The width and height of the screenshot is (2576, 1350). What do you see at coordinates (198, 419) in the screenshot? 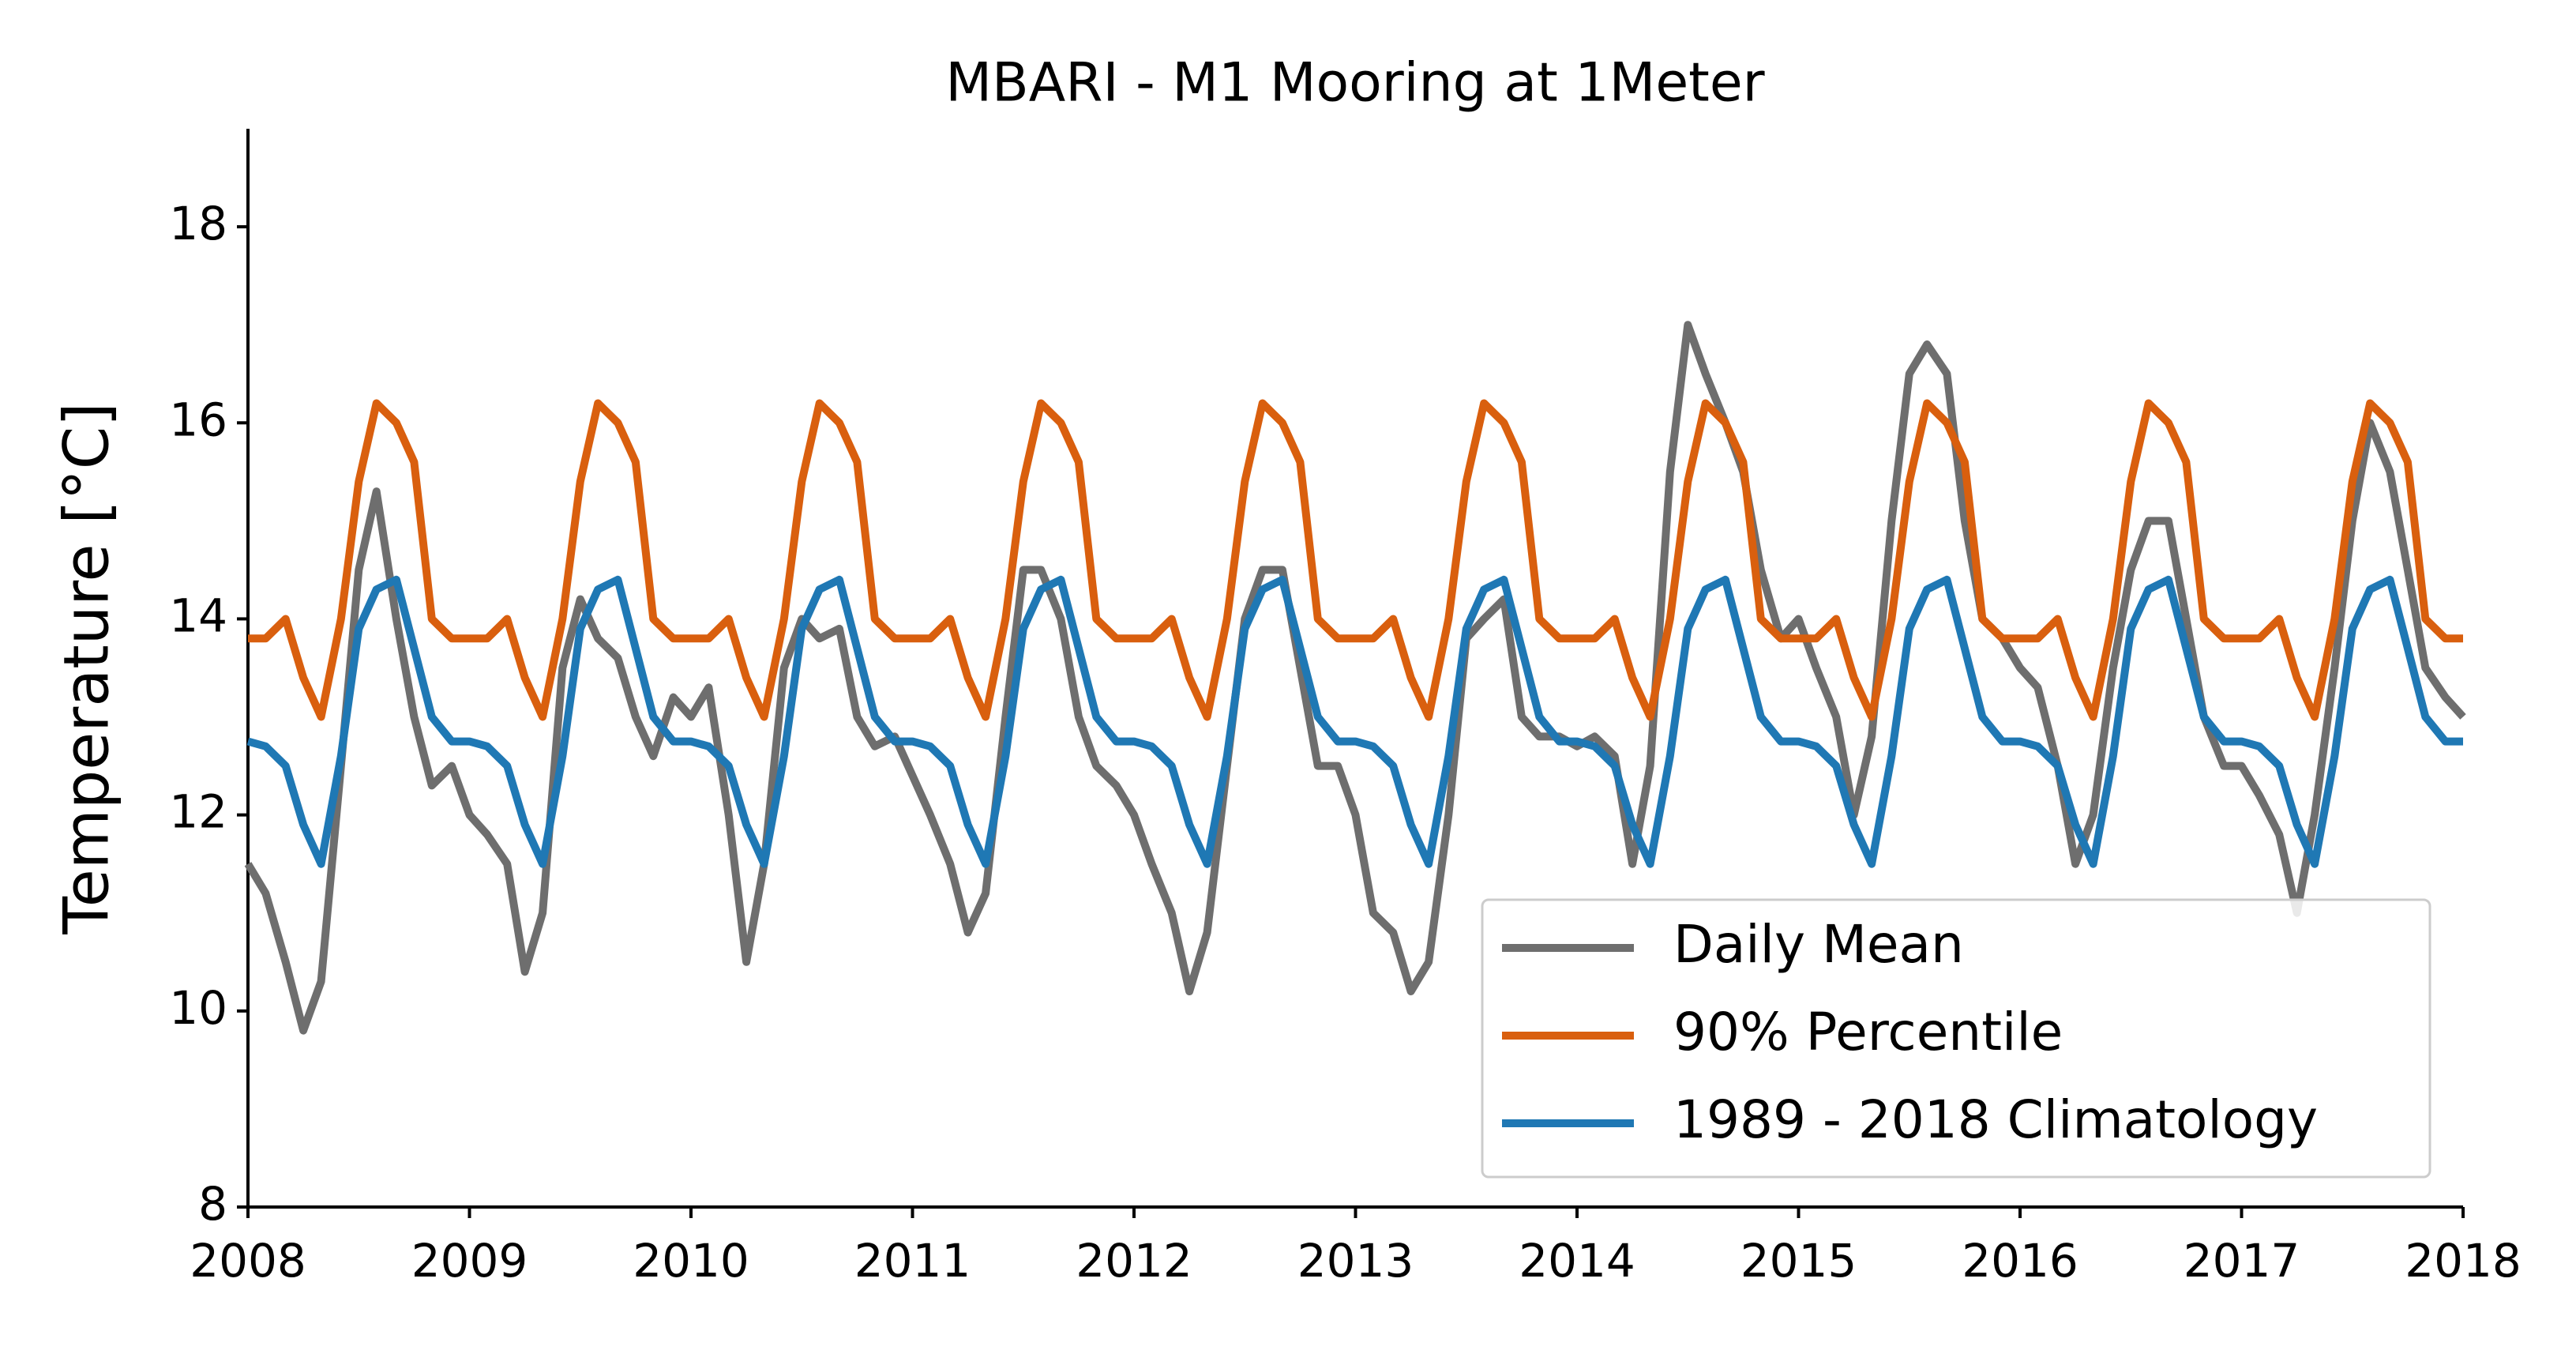
I see `y-tick-label: 16` at bounding box center [198, 419].